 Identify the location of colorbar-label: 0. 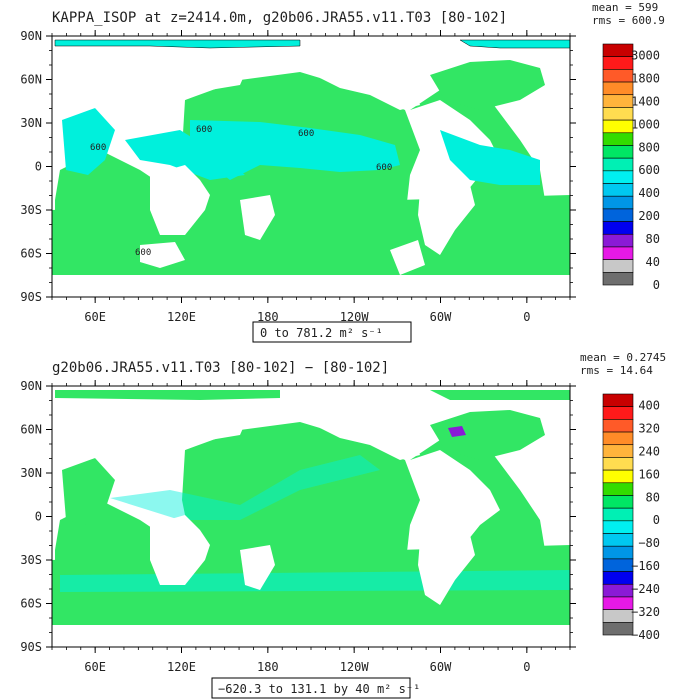
(656, 285).